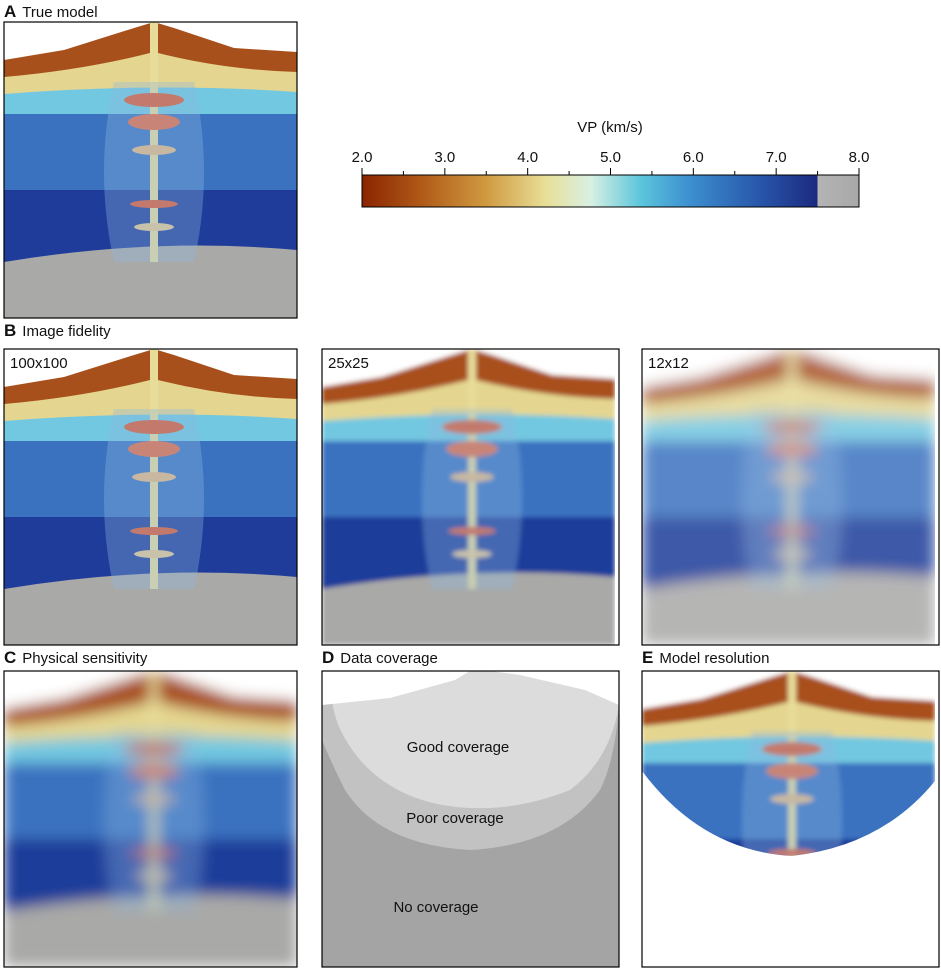 The image size is (941, 971). What do you see at coordinates (76, 657) in the screenshot?
I see `panel-label: C Physical sensitivity` at bounding box center [76, 657].